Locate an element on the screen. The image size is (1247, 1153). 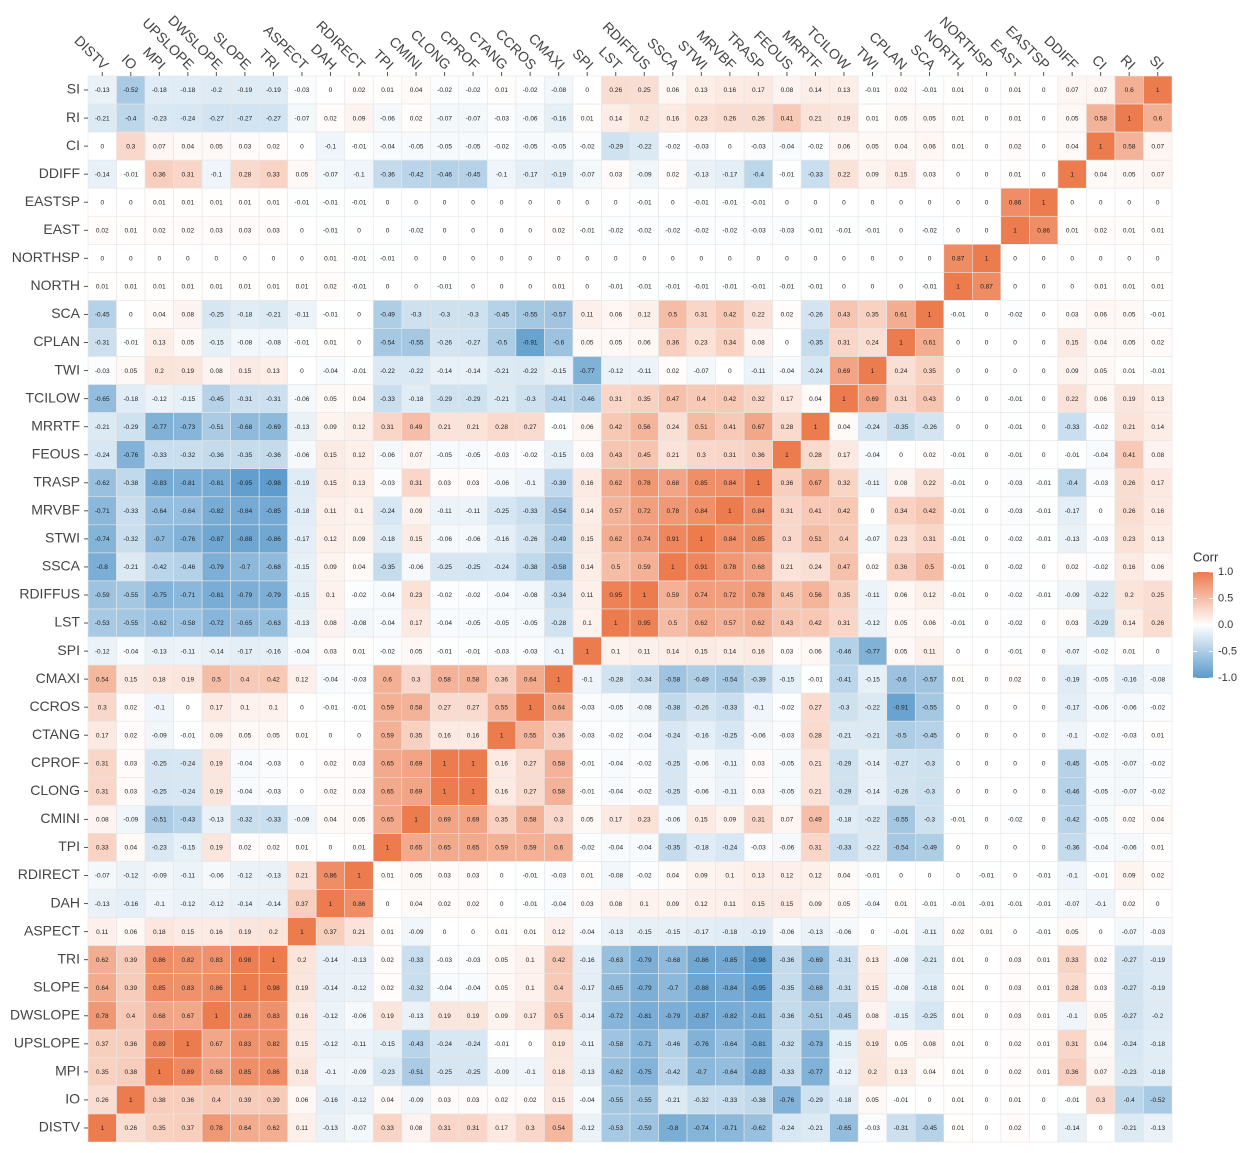
cell-value: -0.49 is located at coordinates (558, 539).